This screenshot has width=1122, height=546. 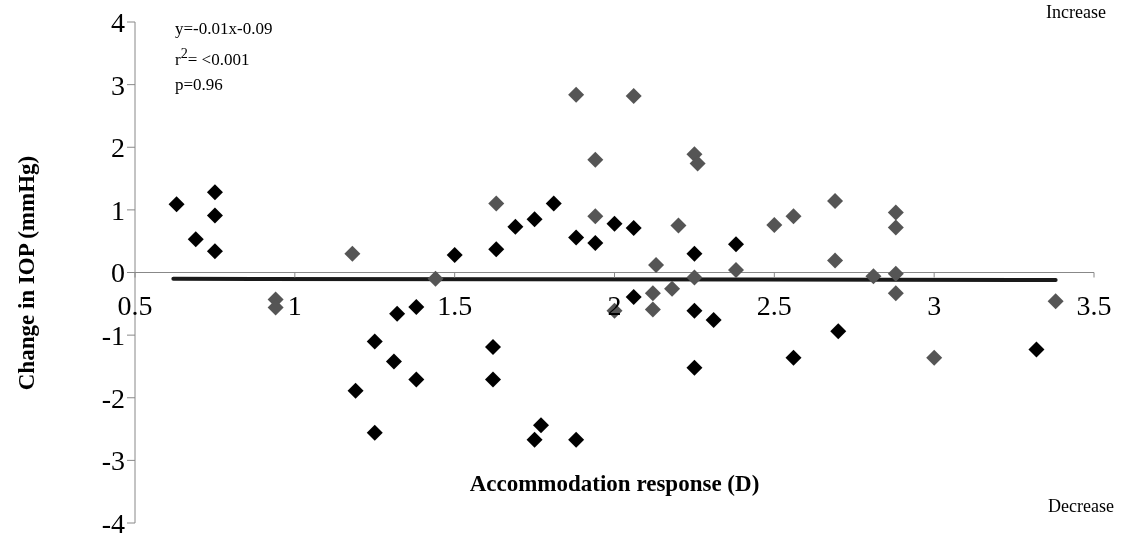 What do you see at coordinates (1081, 506) in the screenshot?
I see `annotation: Decrease` at bounding box center [1081, 506].